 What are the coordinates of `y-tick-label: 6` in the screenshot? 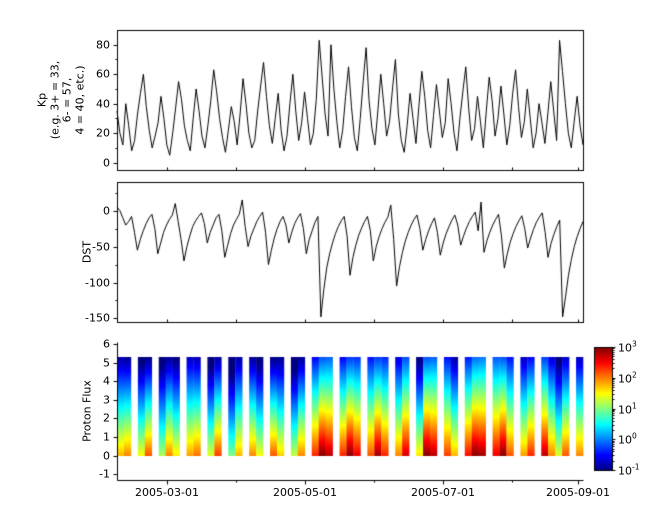 It's located at (106, 344).